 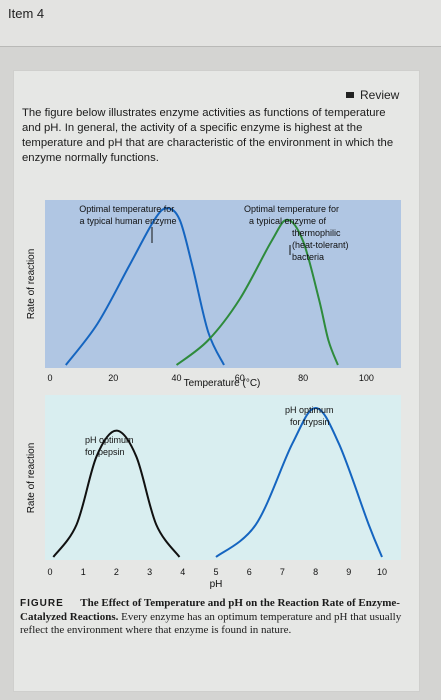 What do you see at coordinates (315, 572) in the screenshot?
I see `ph-tick-label: 8` at bounding box center [315, 572].